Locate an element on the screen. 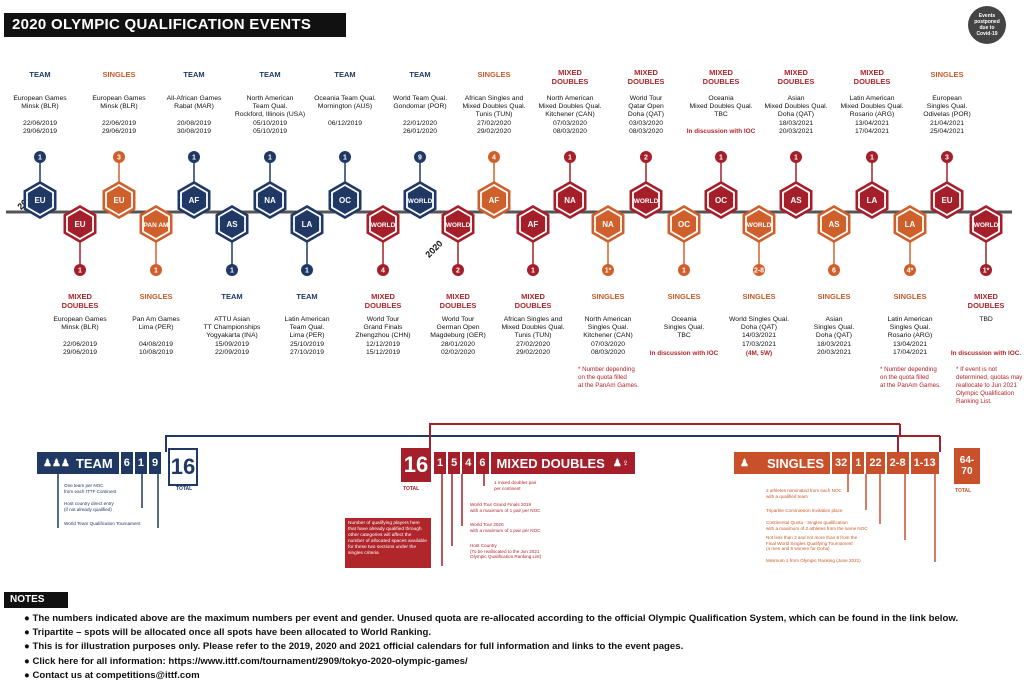 This screenshot has width=1024, height=696. bottom-category-6: MIXED DOUBLES is located at coordinates (533, 301).